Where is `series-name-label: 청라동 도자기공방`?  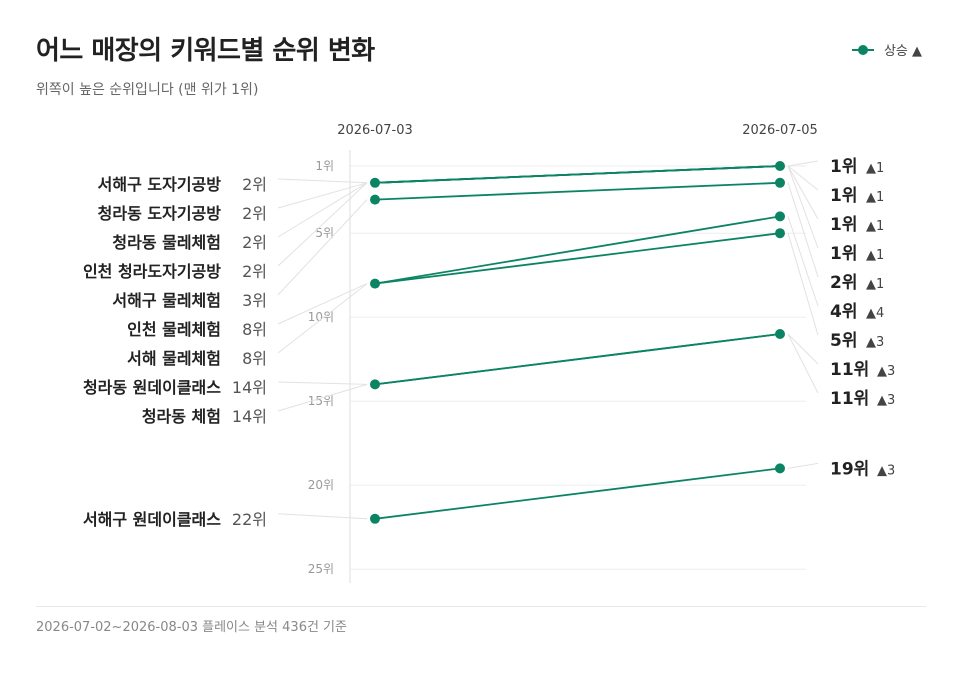 series-name-label: 청라동 도자기공방 is located at coordinates (160, 213).